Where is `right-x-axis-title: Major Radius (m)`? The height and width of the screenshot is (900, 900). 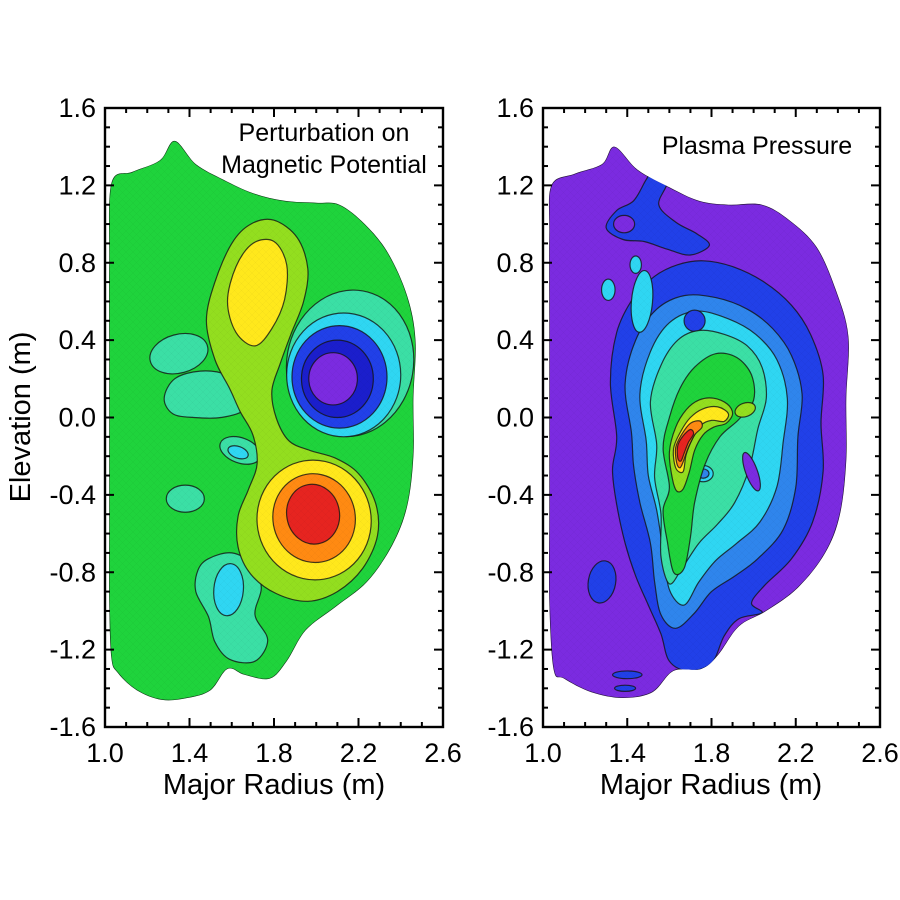
right-x-axis-title: Major Radius (m) is located at coordinates (711, 785).